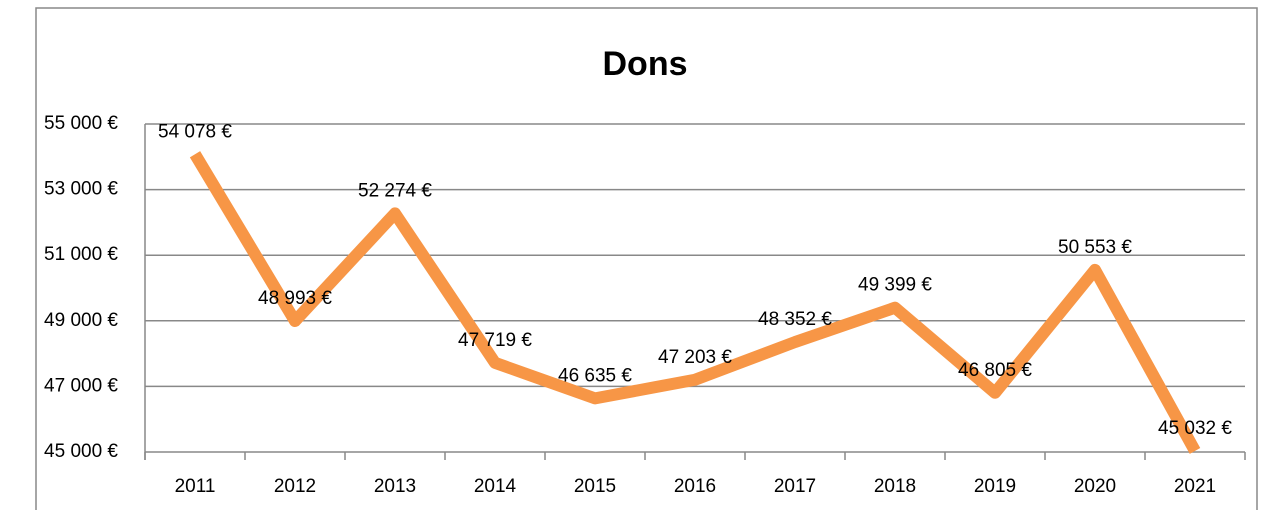  What do you see at coordinates (595, 486) in the screenshot?
I see `x-tick-label: 2015` at bounding box center [595, 486].